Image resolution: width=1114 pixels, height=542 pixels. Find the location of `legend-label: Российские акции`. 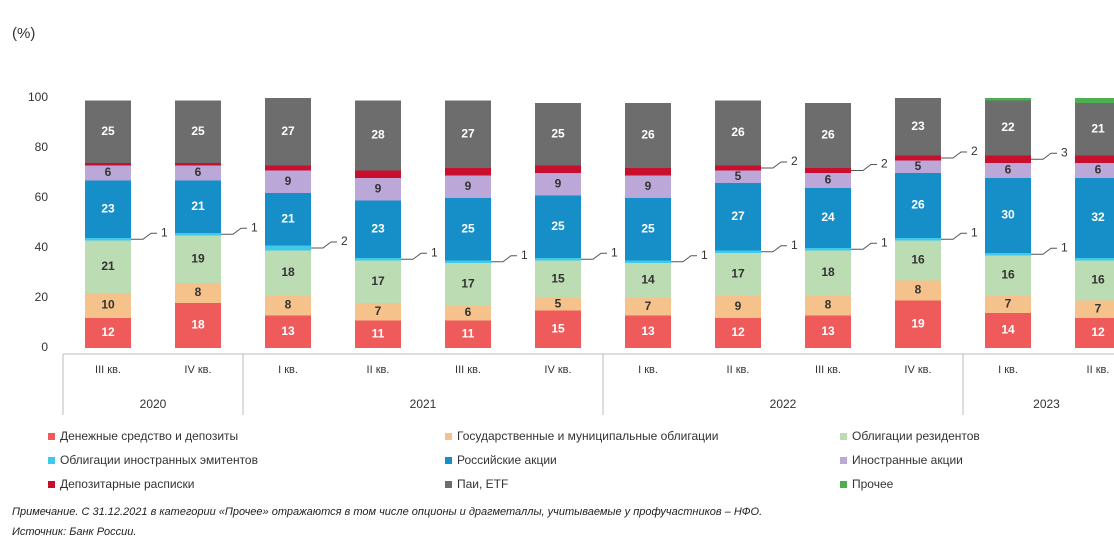

legend-label: Российские акции is located at coordinates (507, 460).